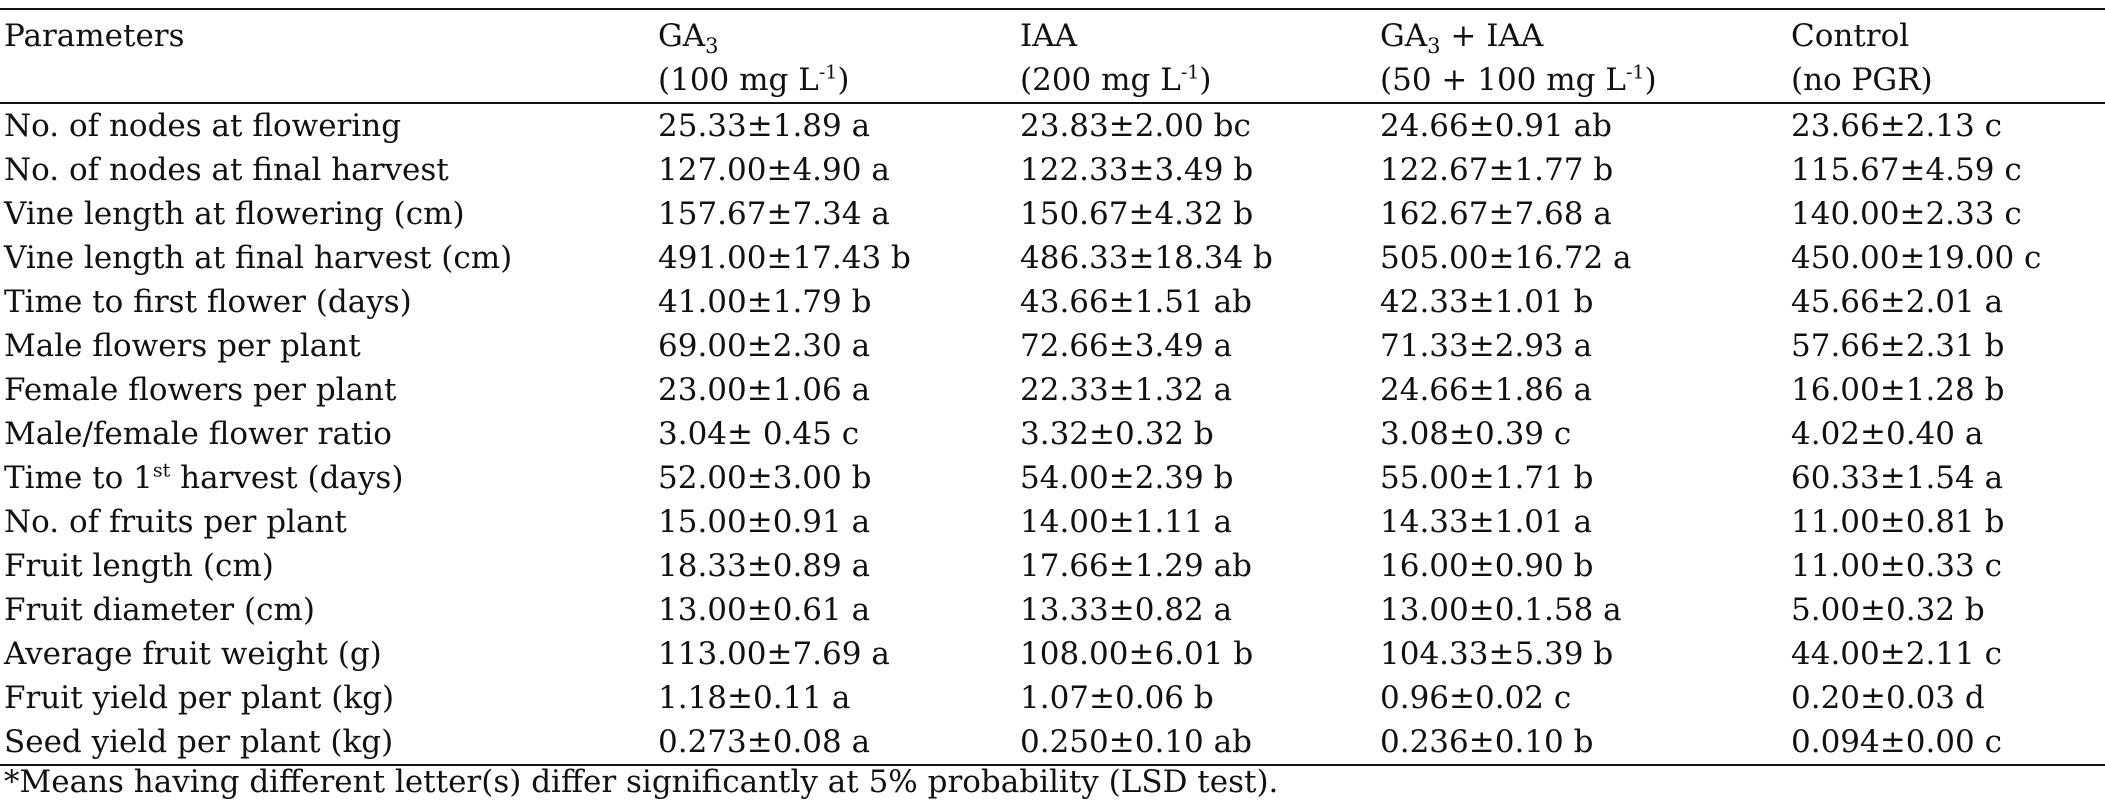 The image size is (2105, 809). I want to click on cell-combo: 55.00±1.71 b, so click(1487, 478).